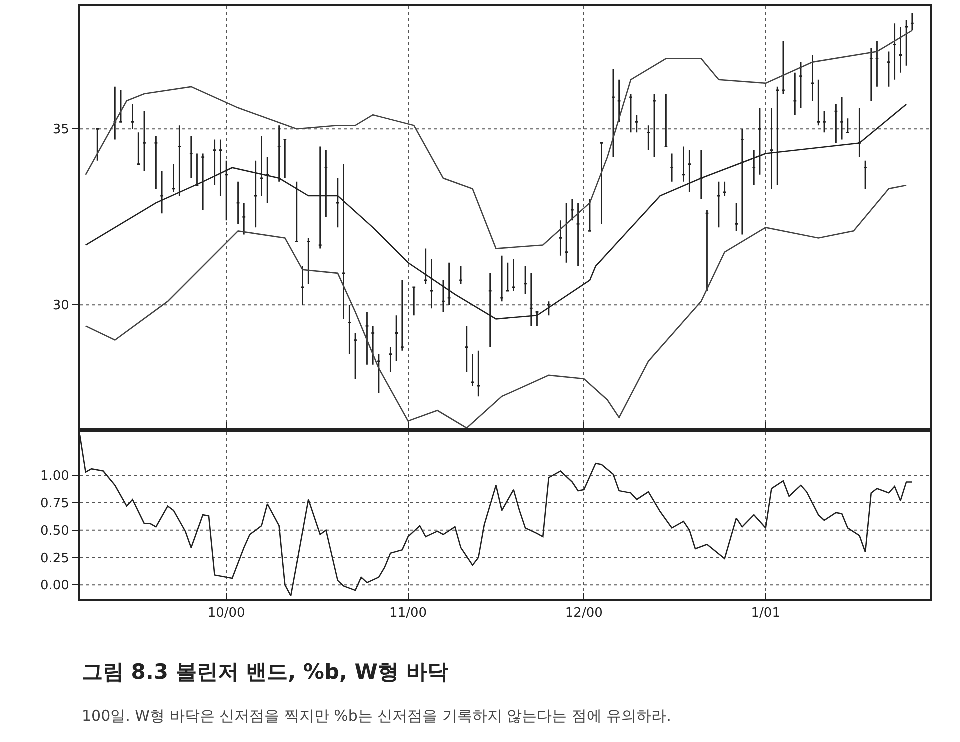  What do you see at coordinates (765, 613) in the screenshot?
I see `x-tick-label: 1/01` at bounding box center [765, 613].